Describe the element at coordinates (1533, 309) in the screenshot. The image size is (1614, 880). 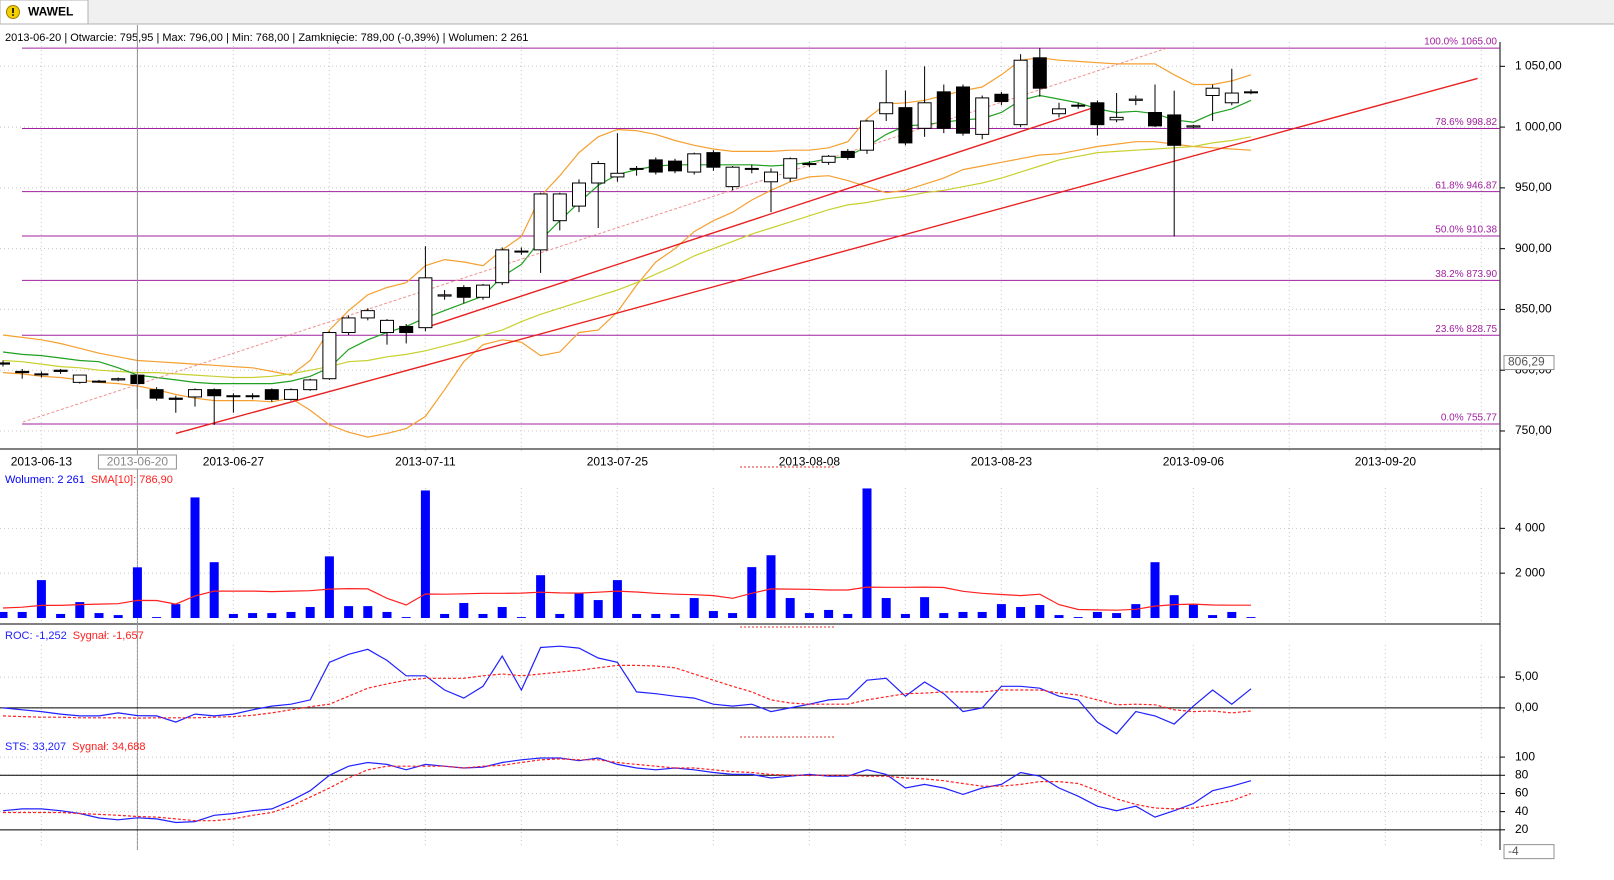
I see `y-tick-label: 850,00` at that location.